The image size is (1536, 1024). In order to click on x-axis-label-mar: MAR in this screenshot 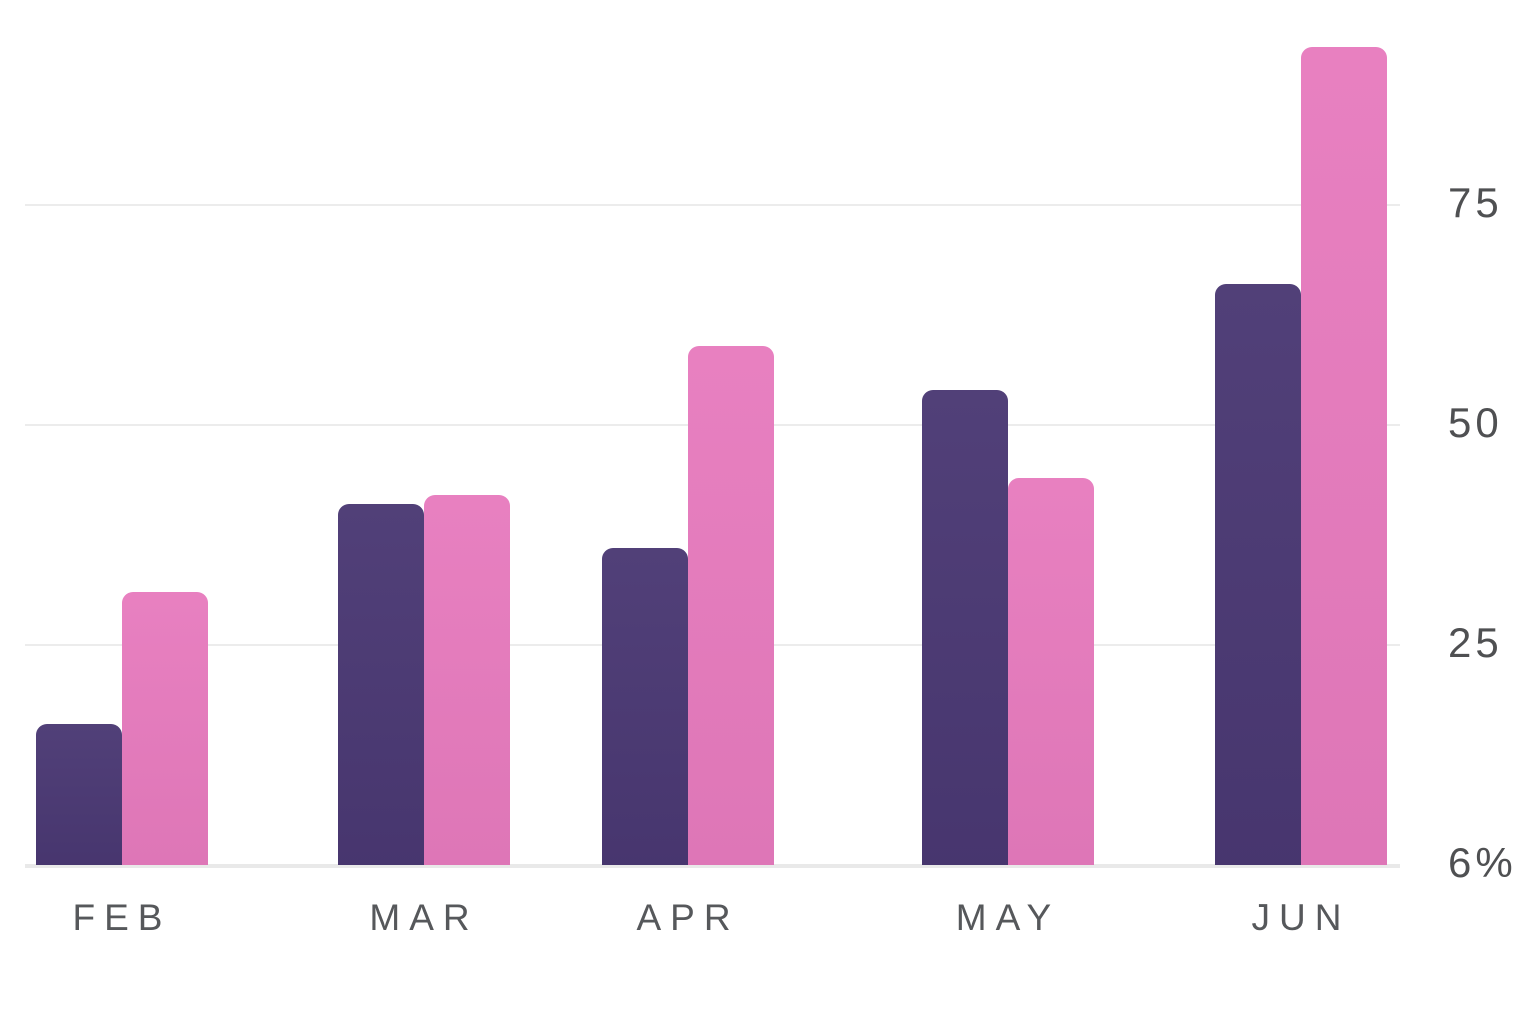, I will do `click(424, 917)`.